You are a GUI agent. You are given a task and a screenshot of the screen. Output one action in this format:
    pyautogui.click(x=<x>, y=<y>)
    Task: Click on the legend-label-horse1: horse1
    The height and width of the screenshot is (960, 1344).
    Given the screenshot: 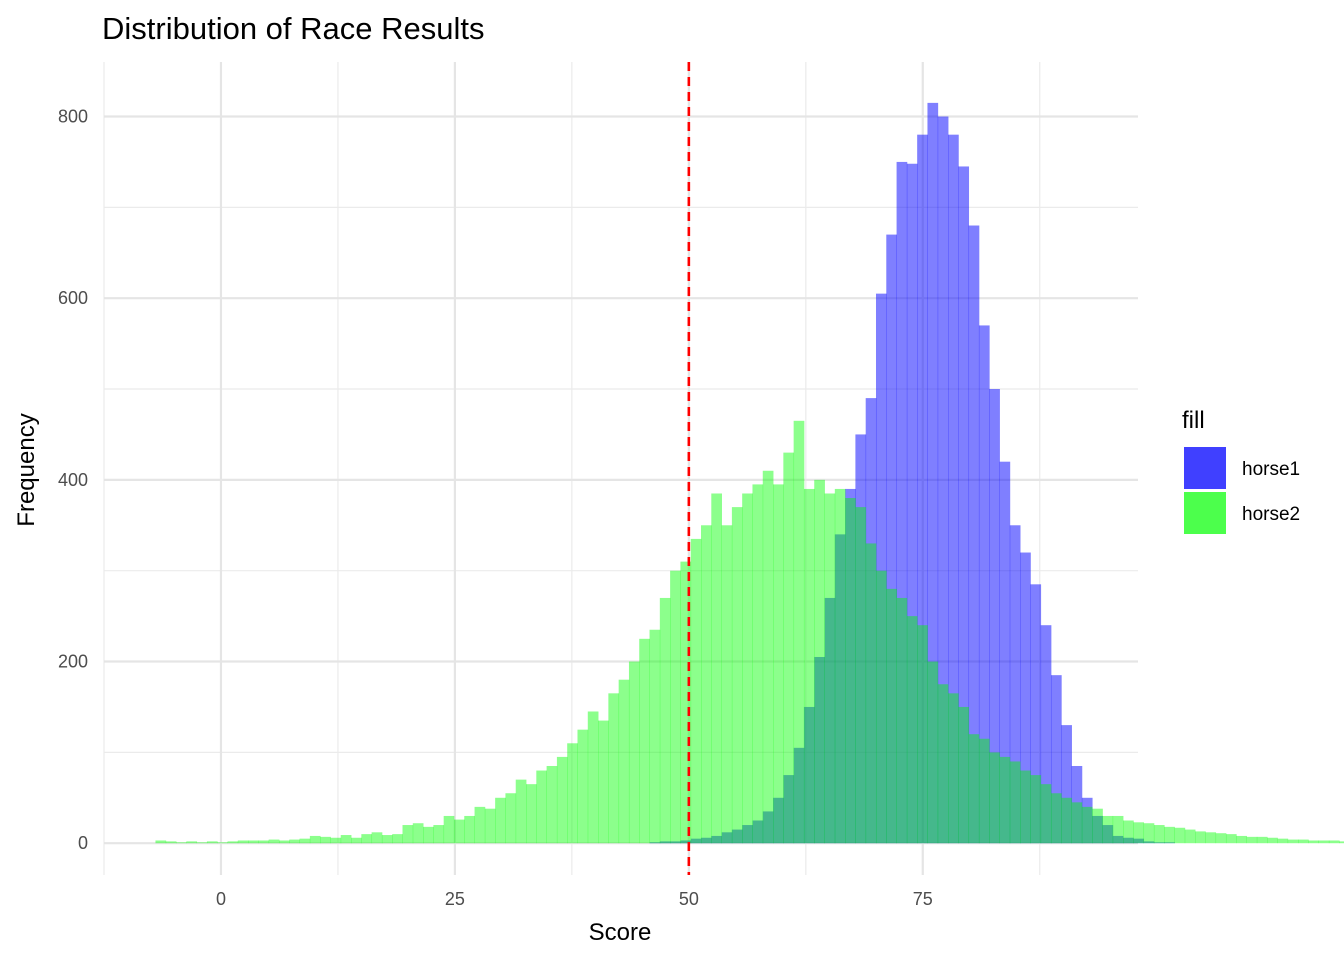 What is the action you would take?
    pyautogui.click(x=1271, y=469)
    